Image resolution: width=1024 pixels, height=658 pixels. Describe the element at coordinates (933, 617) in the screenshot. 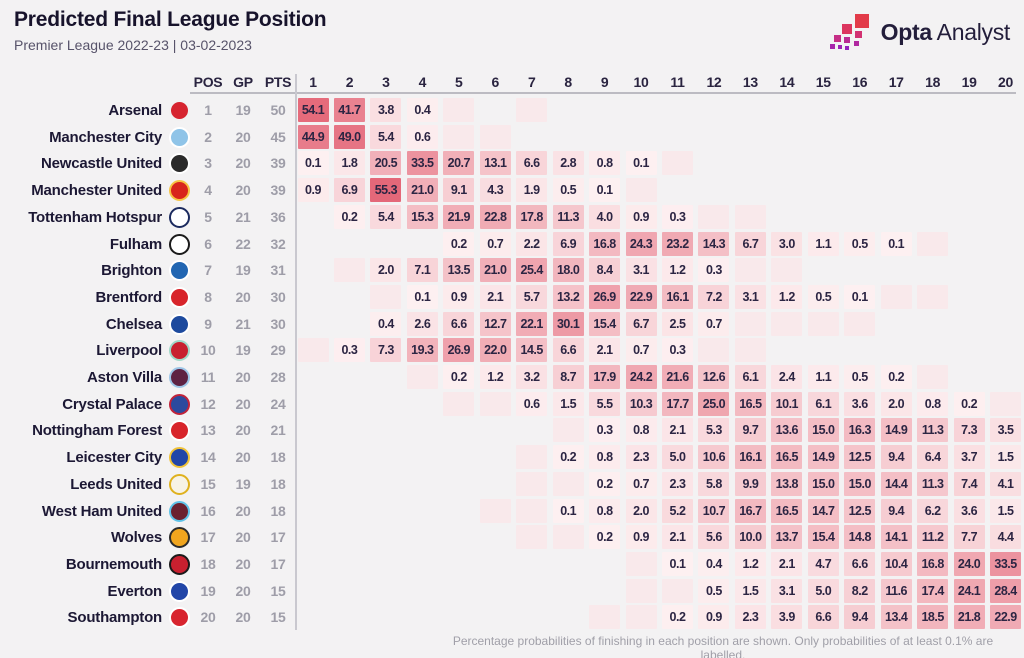

I see `prob-cell: 18.5` at that location.